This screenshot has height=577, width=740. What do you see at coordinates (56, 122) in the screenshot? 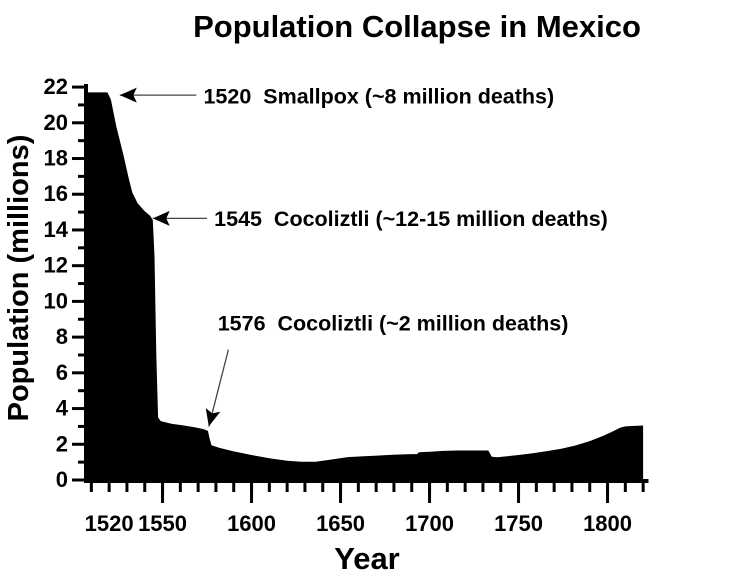
I see `y-tick-label: 20` at bounding box center [56, 122].